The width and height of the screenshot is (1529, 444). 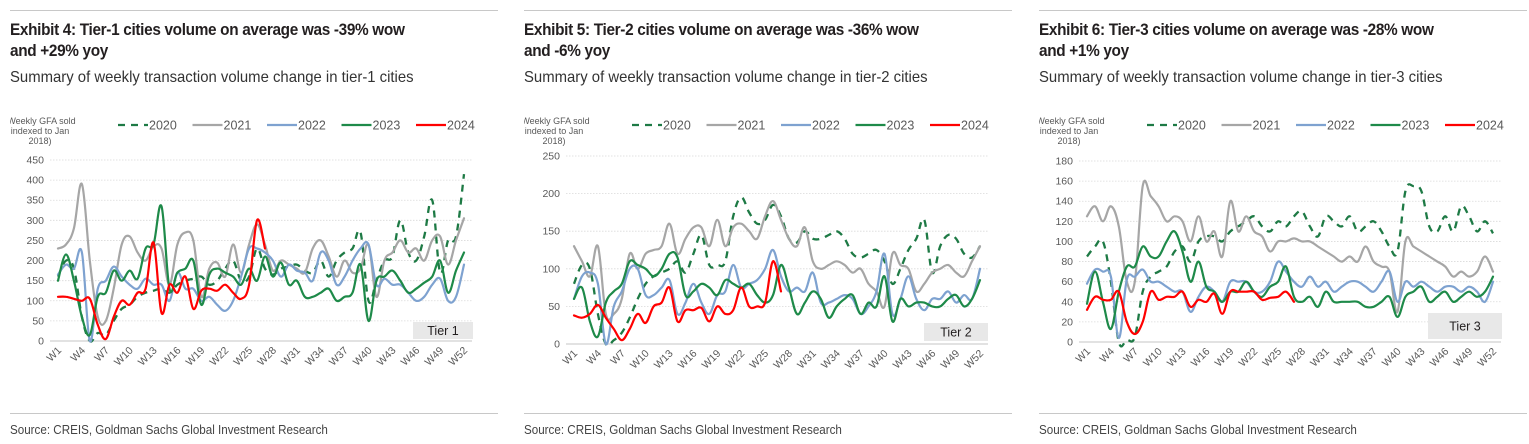 I want to click on y-tick-label: 400, so click(x=35, y=181).